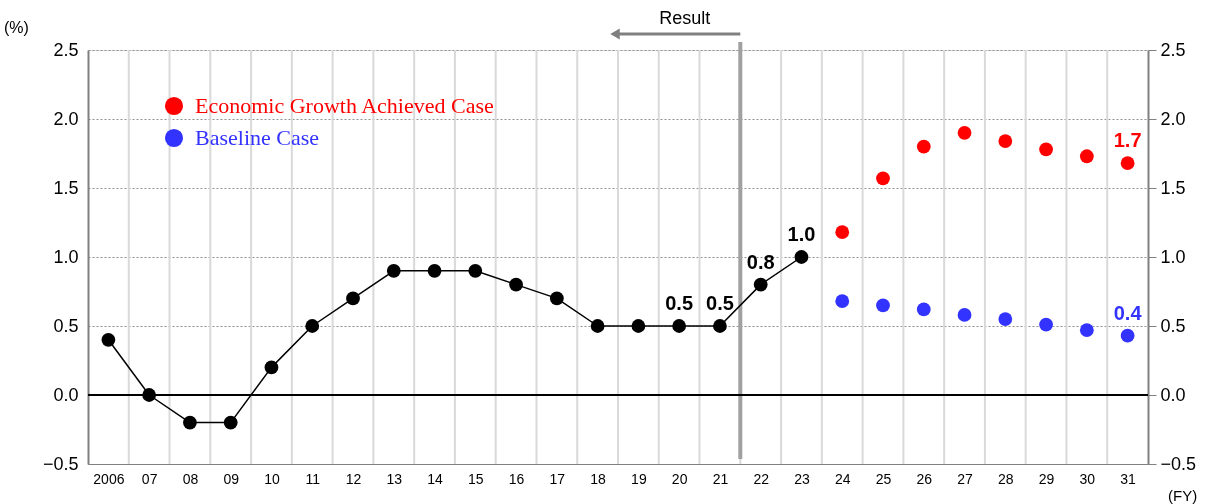 The height and width of the screenshot is (504, 1219). Describe the element at coordinates (1183, 495) in the screenshot. I see `x-axis-title: (FY)` at that location.